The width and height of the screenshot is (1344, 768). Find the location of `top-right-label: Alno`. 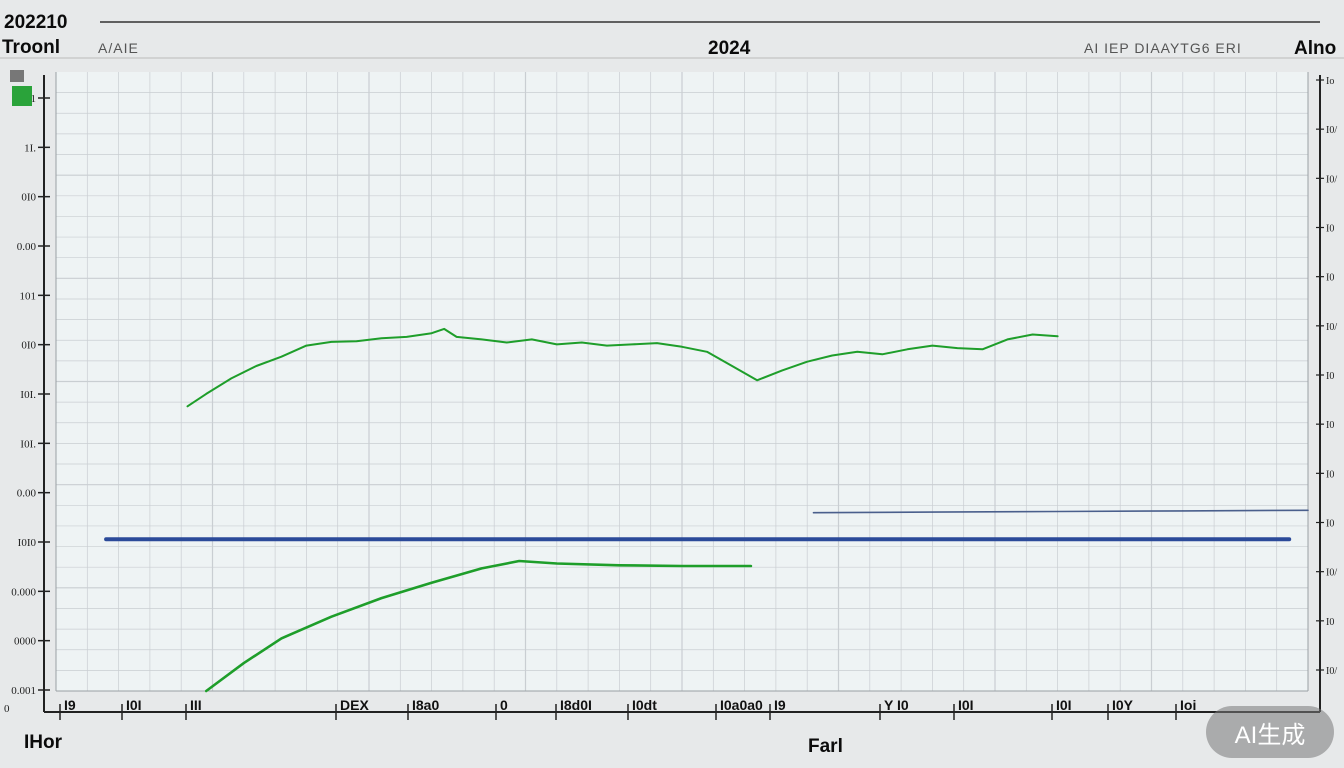

top-right-label: Alno is located at coordinates (1315, 48).